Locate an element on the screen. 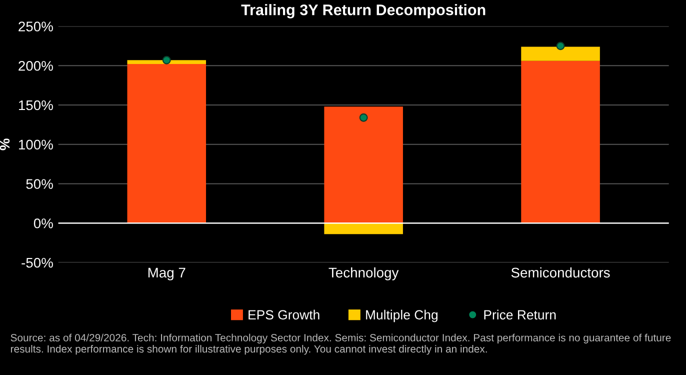  x-tick-label: Technology is located at coordinates (363, 273).